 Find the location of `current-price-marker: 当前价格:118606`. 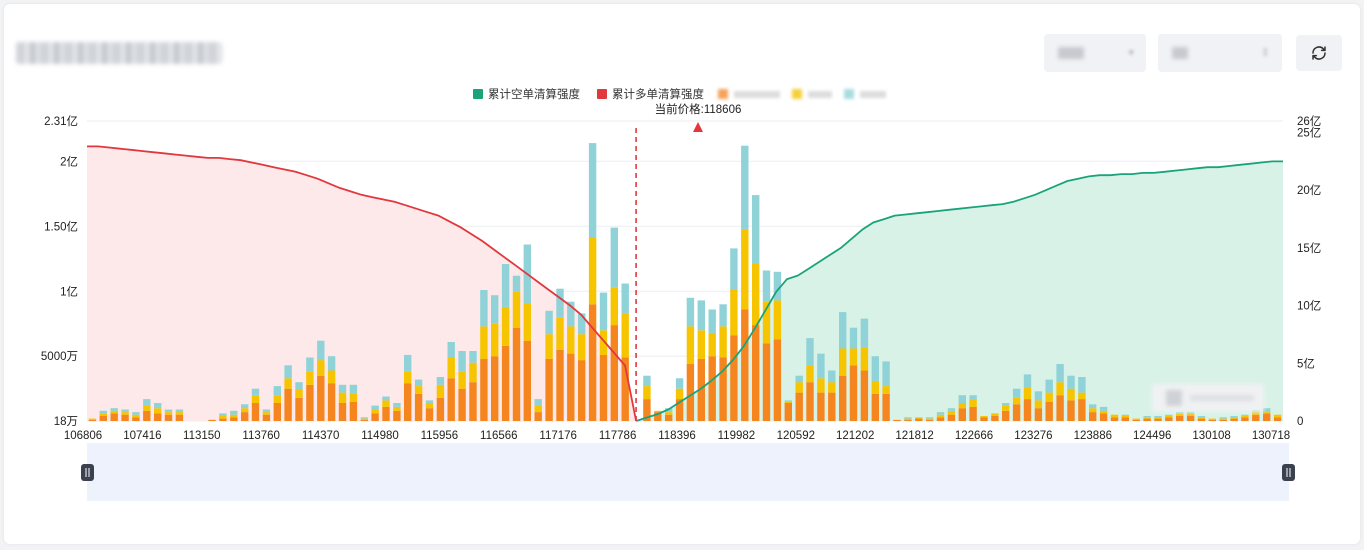

current-price-marker: 当前价格:118606 is located at coordinates (688, 261).